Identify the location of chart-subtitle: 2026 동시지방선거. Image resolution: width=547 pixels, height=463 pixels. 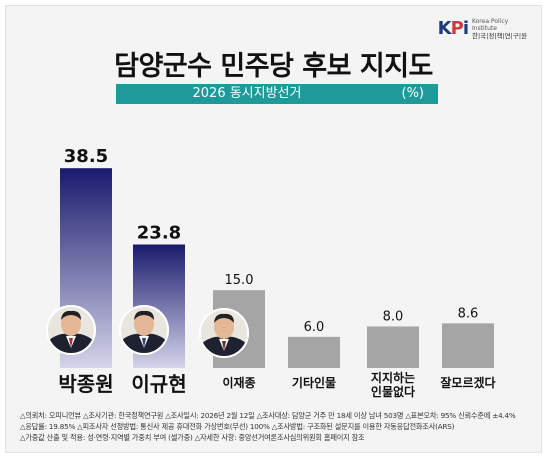
(247, 93).